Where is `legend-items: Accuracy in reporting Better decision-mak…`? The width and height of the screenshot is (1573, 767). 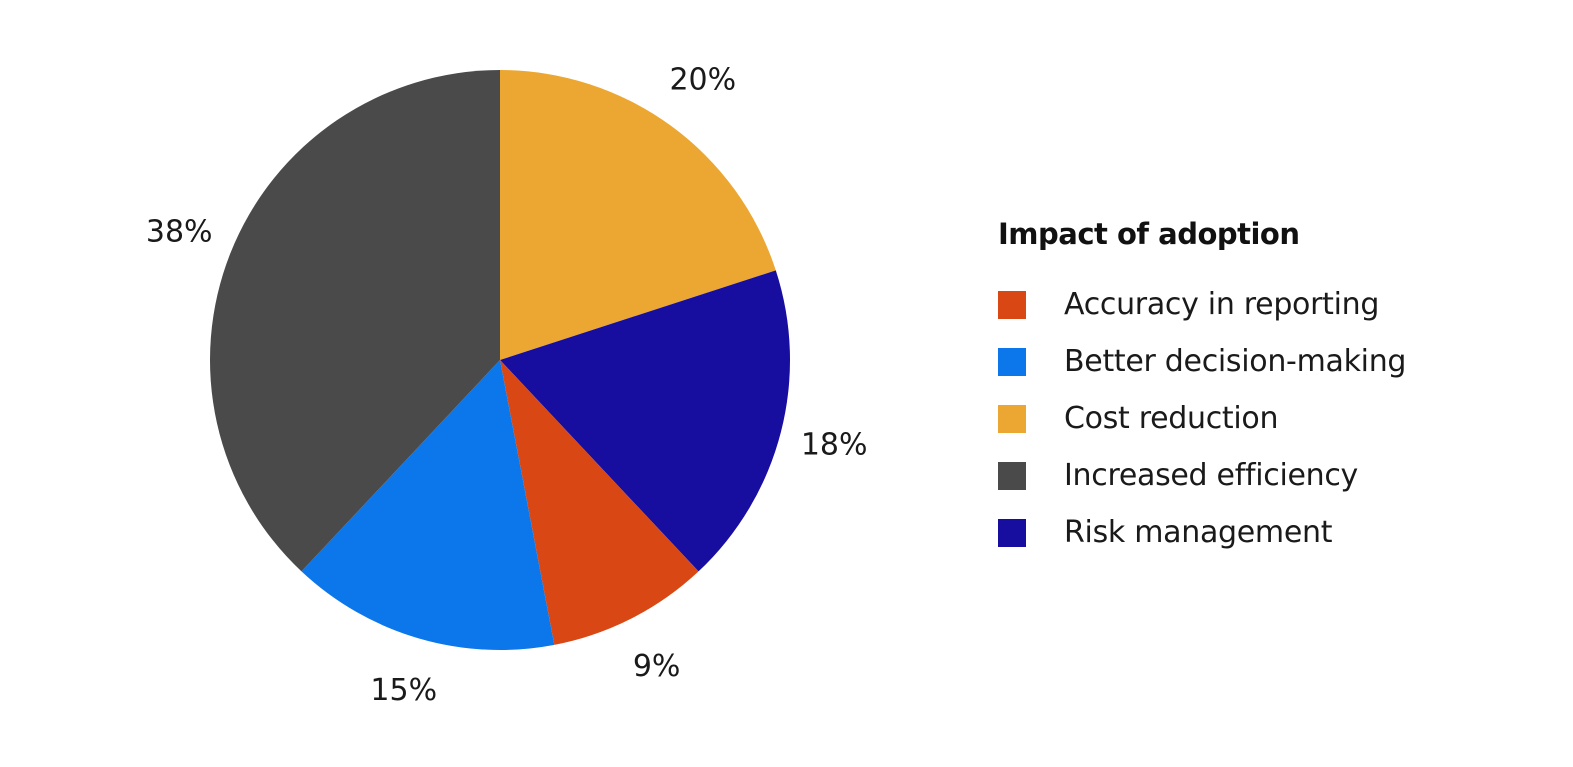
legend-items: Accuracy in reporting Better decision-mak… is located at coordinates (1202, 418).